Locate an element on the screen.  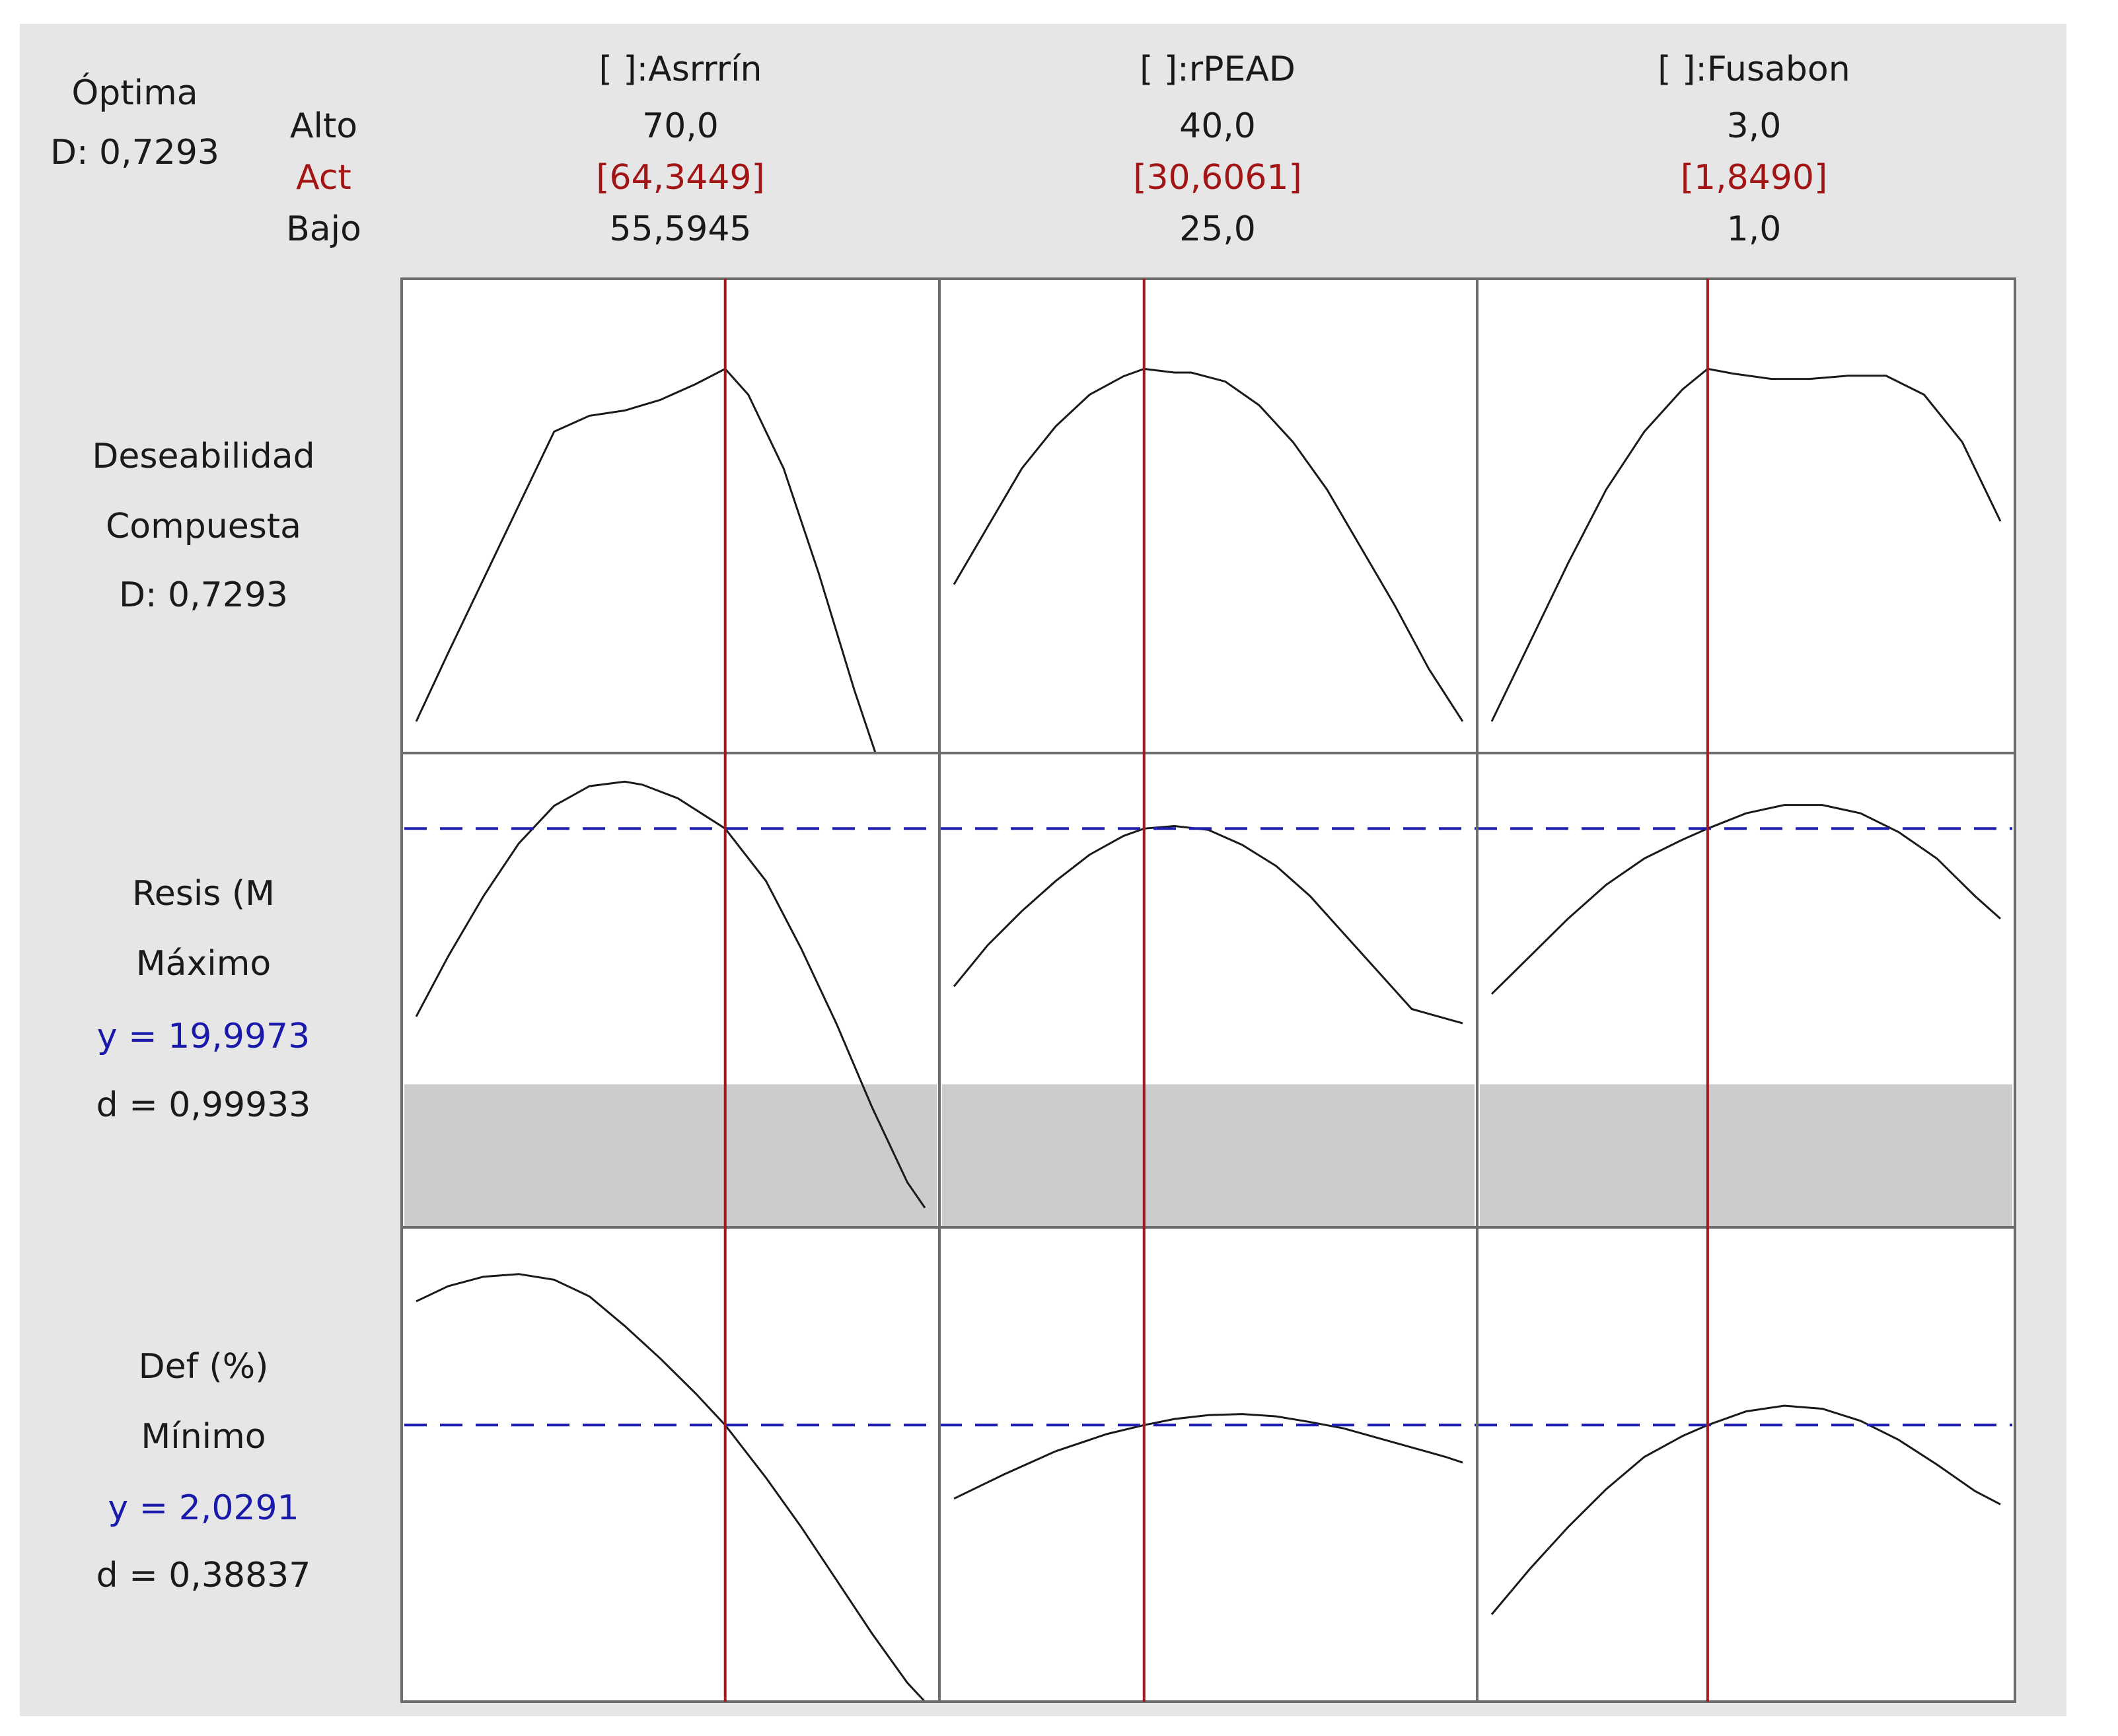
factor-low-value: 55,5945 is located at coordinates (680, 229).